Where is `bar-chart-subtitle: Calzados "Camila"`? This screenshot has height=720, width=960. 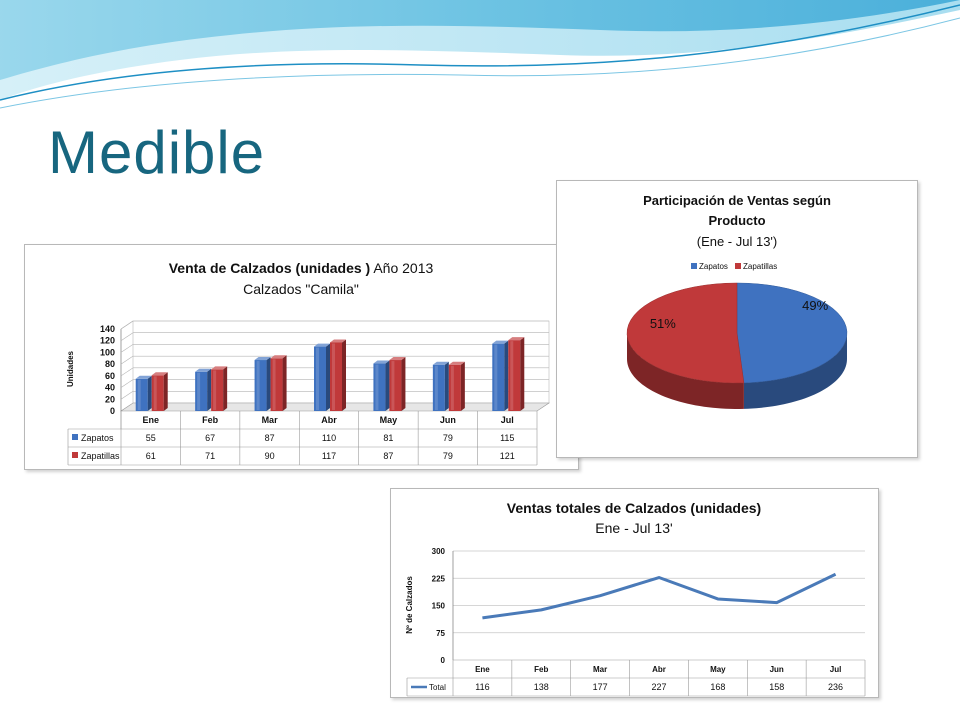
bar-chart-subtitle: Calzados "Camila" is located at coordinates (301, 289).